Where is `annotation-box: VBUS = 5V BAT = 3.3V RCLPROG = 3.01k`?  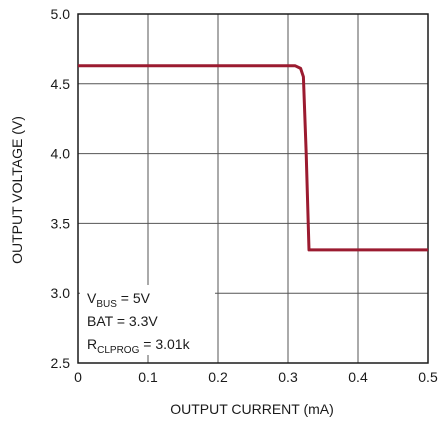
annotation-box: VBUS = 5V BAT = 3.3V RCLPROG = 3.01k is located at coordinates (147, 320).